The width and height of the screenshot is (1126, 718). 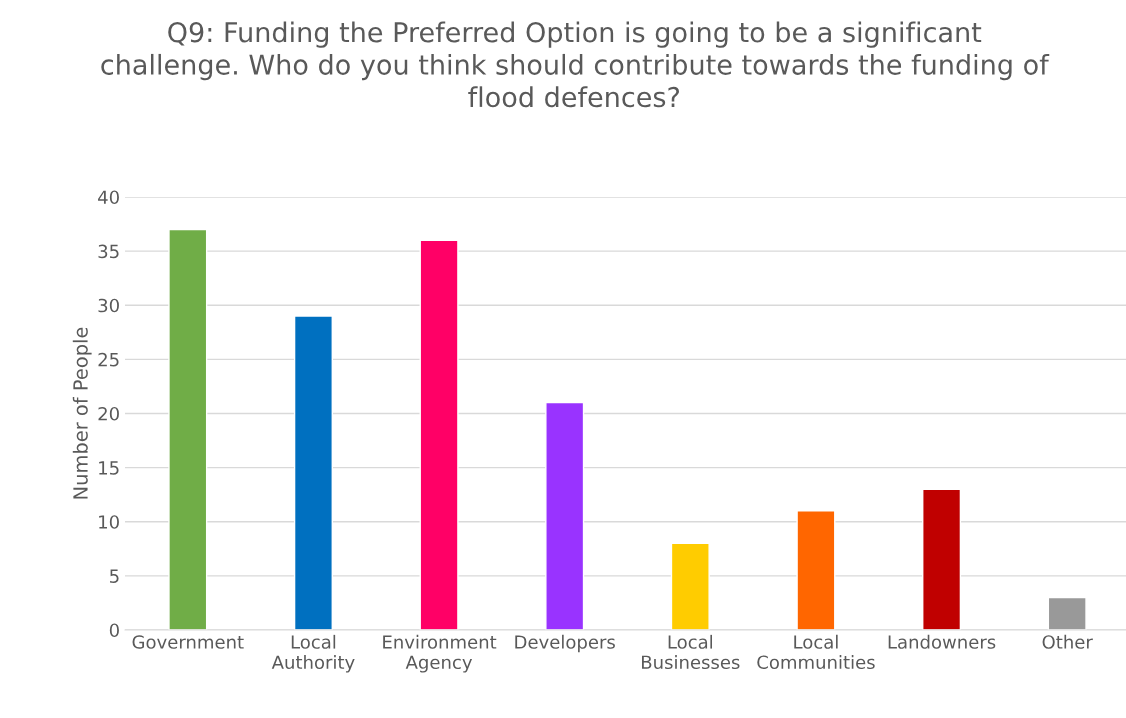 What do you see at coordinates (108, 197) in the screenshot?
I see `y-tick-label: 40` at bounding box center [108, 197].